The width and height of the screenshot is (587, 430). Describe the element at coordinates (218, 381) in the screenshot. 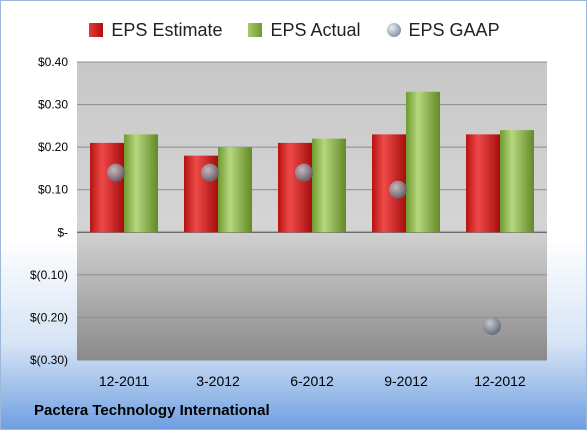

I see `x-tick-label: 3-2012` at that location.